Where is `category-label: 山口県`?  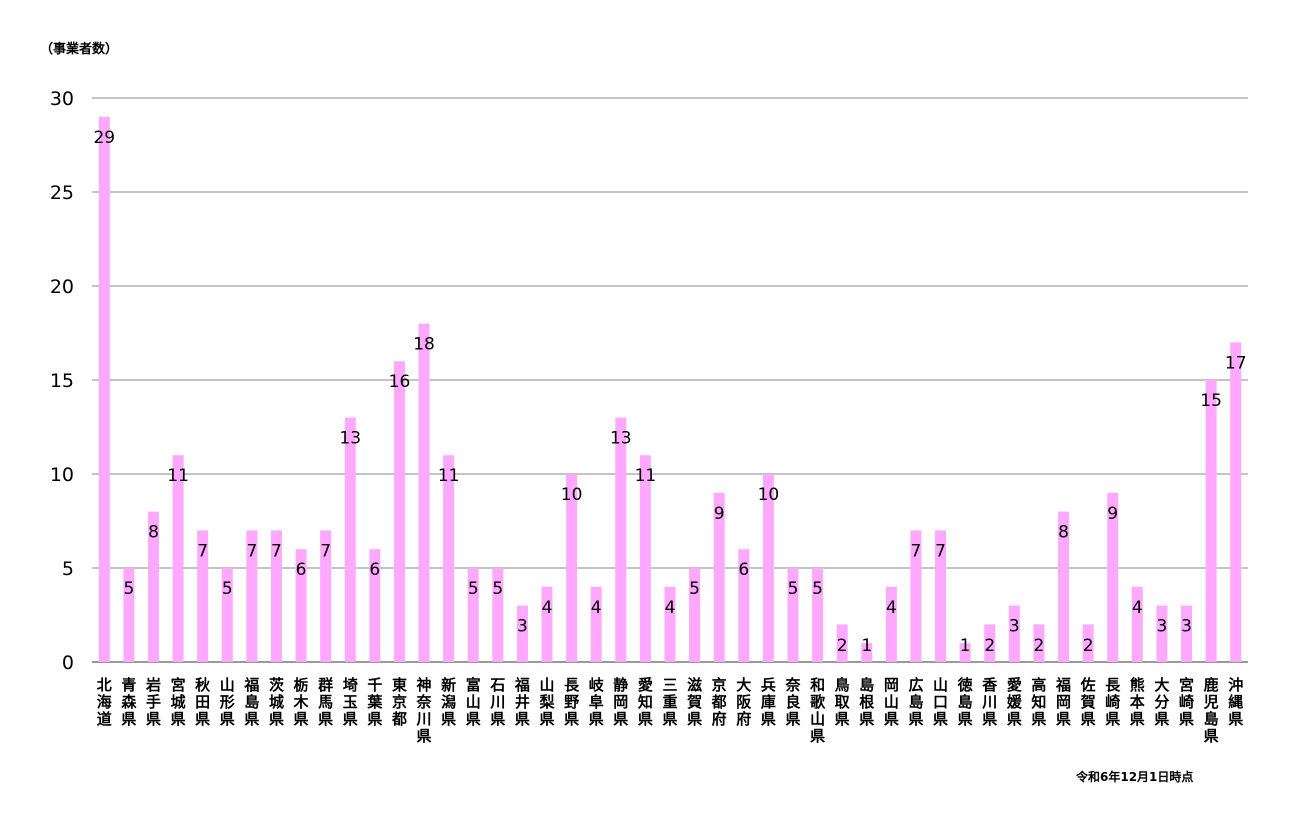
category-label: 山口県 is located at coordinates (940, 702).